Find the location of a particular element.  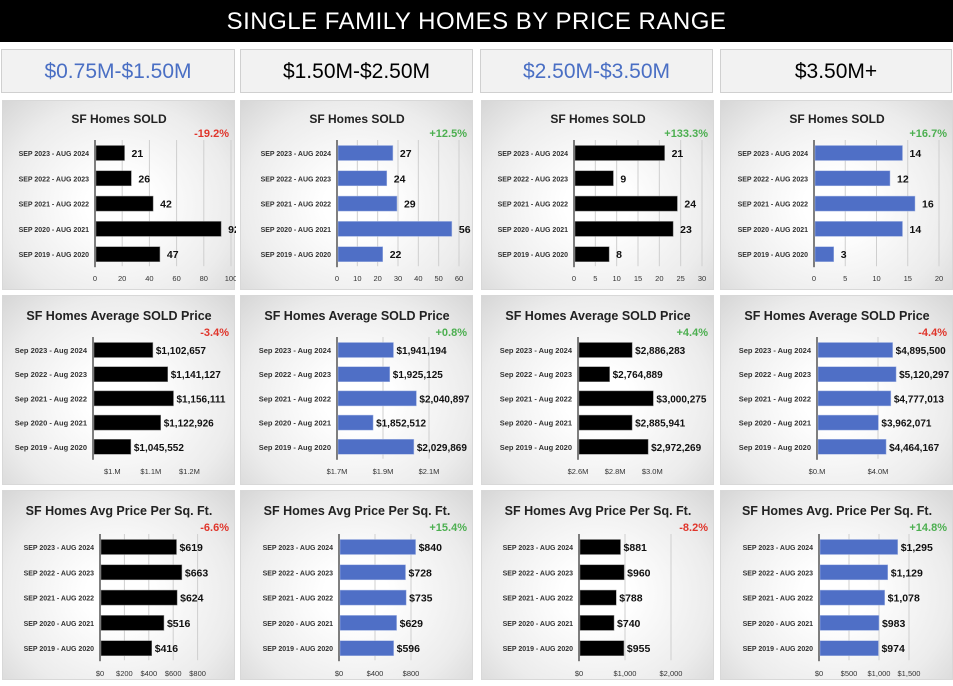

dashboard-title: SINGLE FAMILY HOMES BY PRICE RANGE is located at coordinates (476, 21).